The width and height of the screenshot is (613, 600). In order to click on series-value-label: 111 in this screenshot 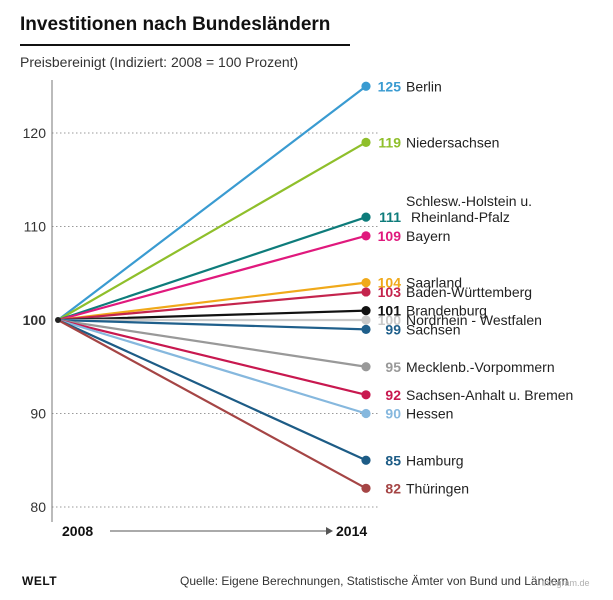, I will do `click(390, 217)`.